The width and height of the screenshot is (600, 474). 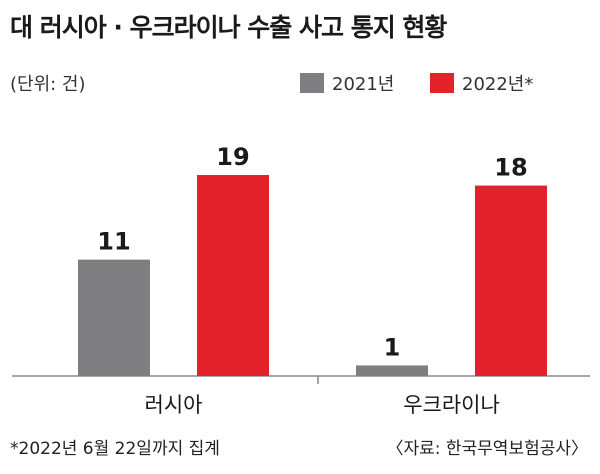 I want to click on data-label: 1, so click(x=392, y=347).